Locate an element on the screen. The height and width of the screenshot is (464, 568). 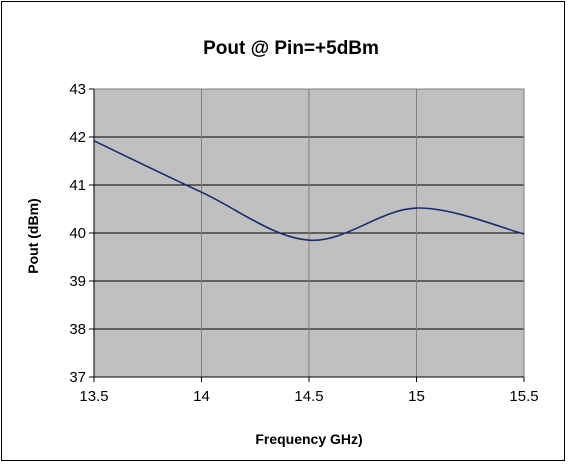
x-tick-label: 14 is located at coordinates (201, 396).